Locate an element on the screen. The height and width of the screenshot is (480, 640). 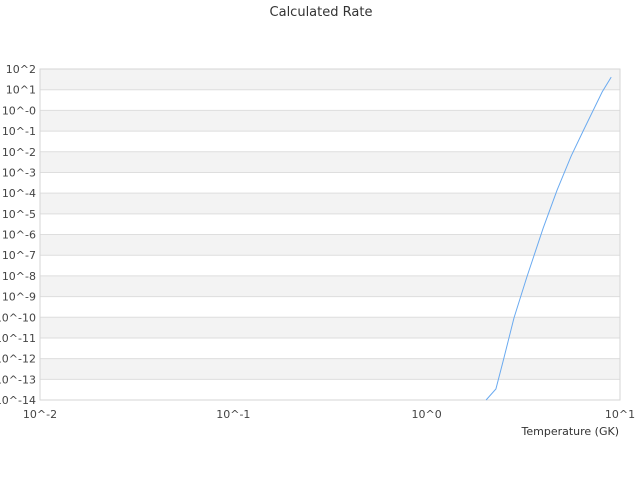
y-tick-label: 10^-7 is located at coordinates (19, 255).